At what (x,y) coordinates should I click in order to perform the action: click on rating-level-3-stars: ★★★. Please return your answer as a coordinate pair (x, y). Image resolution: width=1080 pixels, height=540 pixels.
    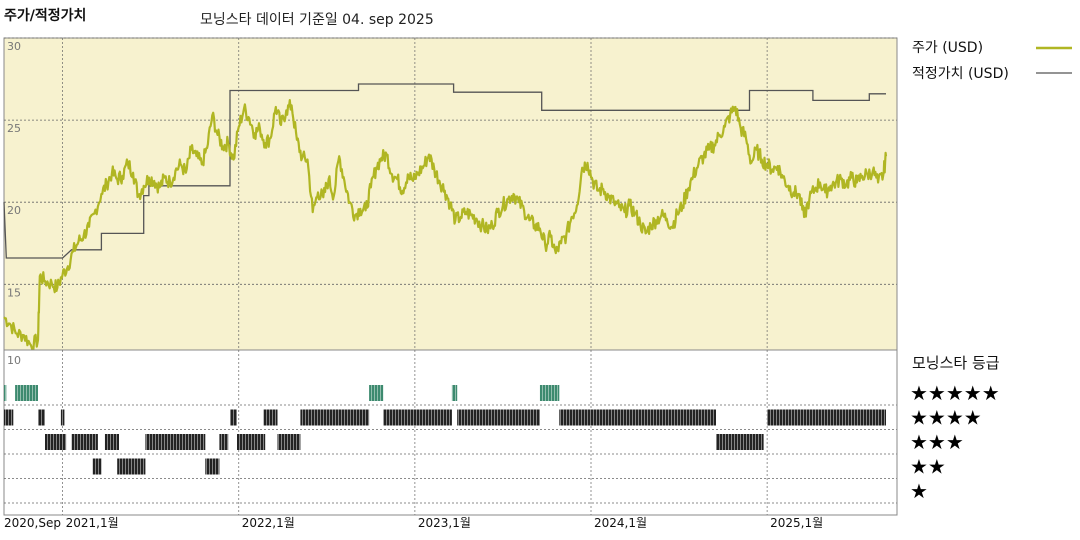
    Looking at the image, I should click on (937, 442).